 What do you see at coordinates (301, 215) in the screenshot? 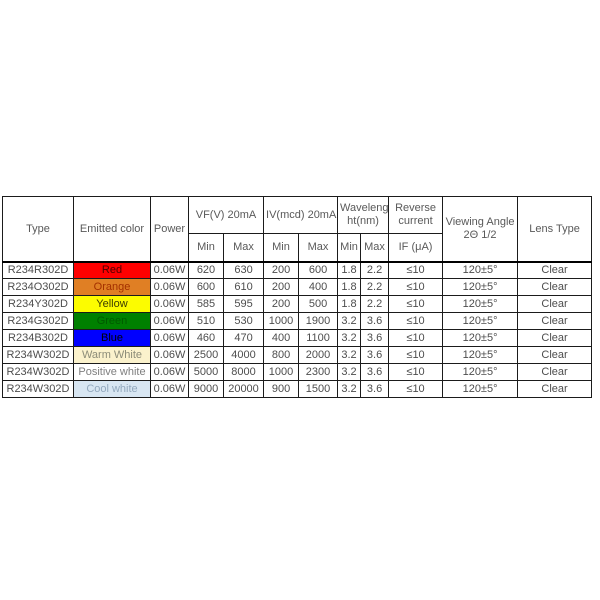
I see `col-header-iv-group: IV(mcd) 20mA` at bounding box center [301, 215].